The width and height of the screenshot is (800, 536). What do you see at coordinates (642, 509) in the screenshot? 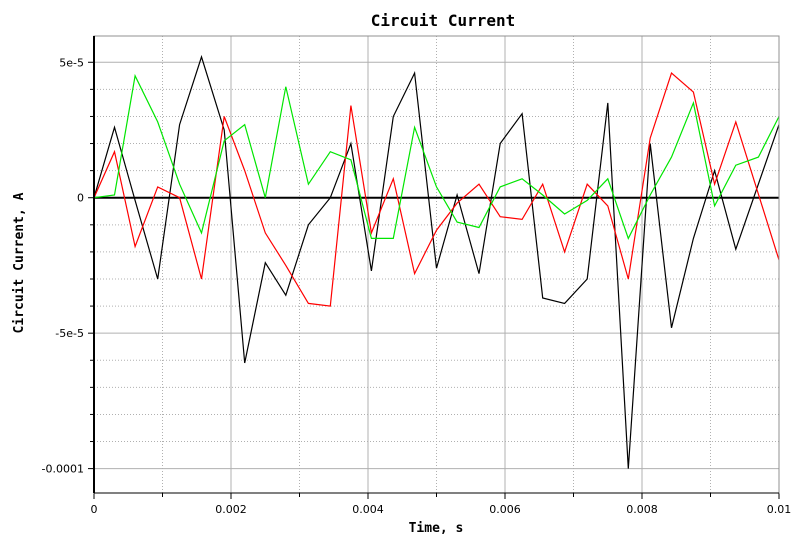
I see `x-tick-label: 0.008` at bounding box center [642, 509].